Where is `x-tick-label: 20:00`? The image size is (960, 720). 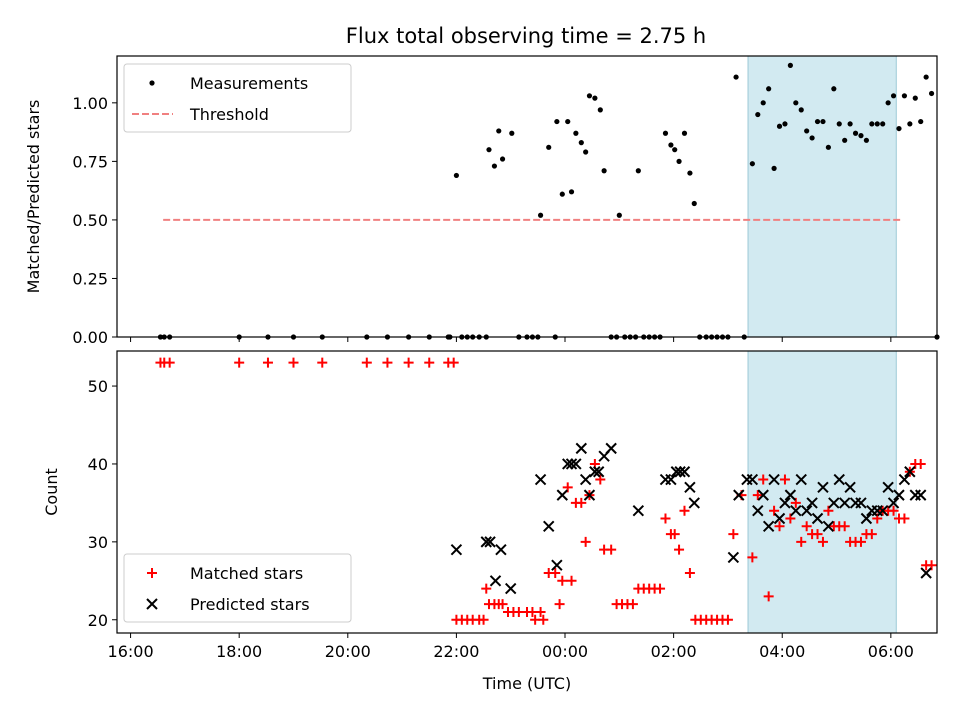 x-tick-label: 20:00 is located at coordinates (348, 651).